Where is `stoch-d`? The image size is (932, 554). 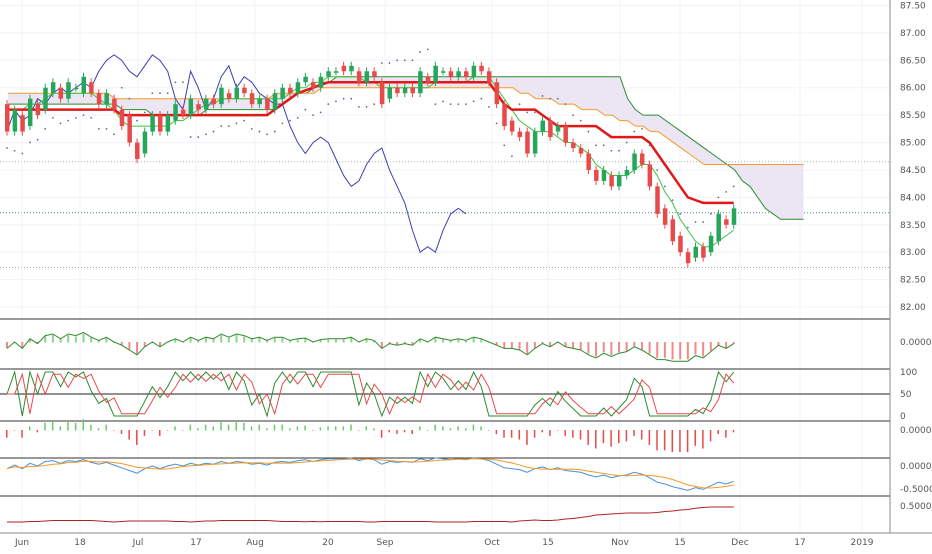 stoch-d is located at coordinates (371, 394).